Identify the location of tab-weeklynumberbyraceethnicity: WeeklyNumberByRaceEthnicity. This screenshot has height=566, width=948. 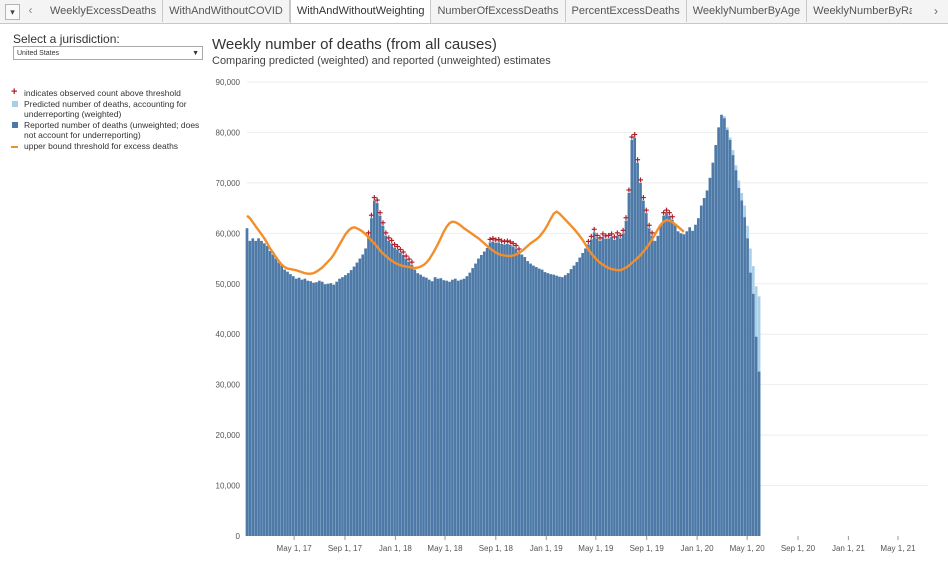
(859, 11).